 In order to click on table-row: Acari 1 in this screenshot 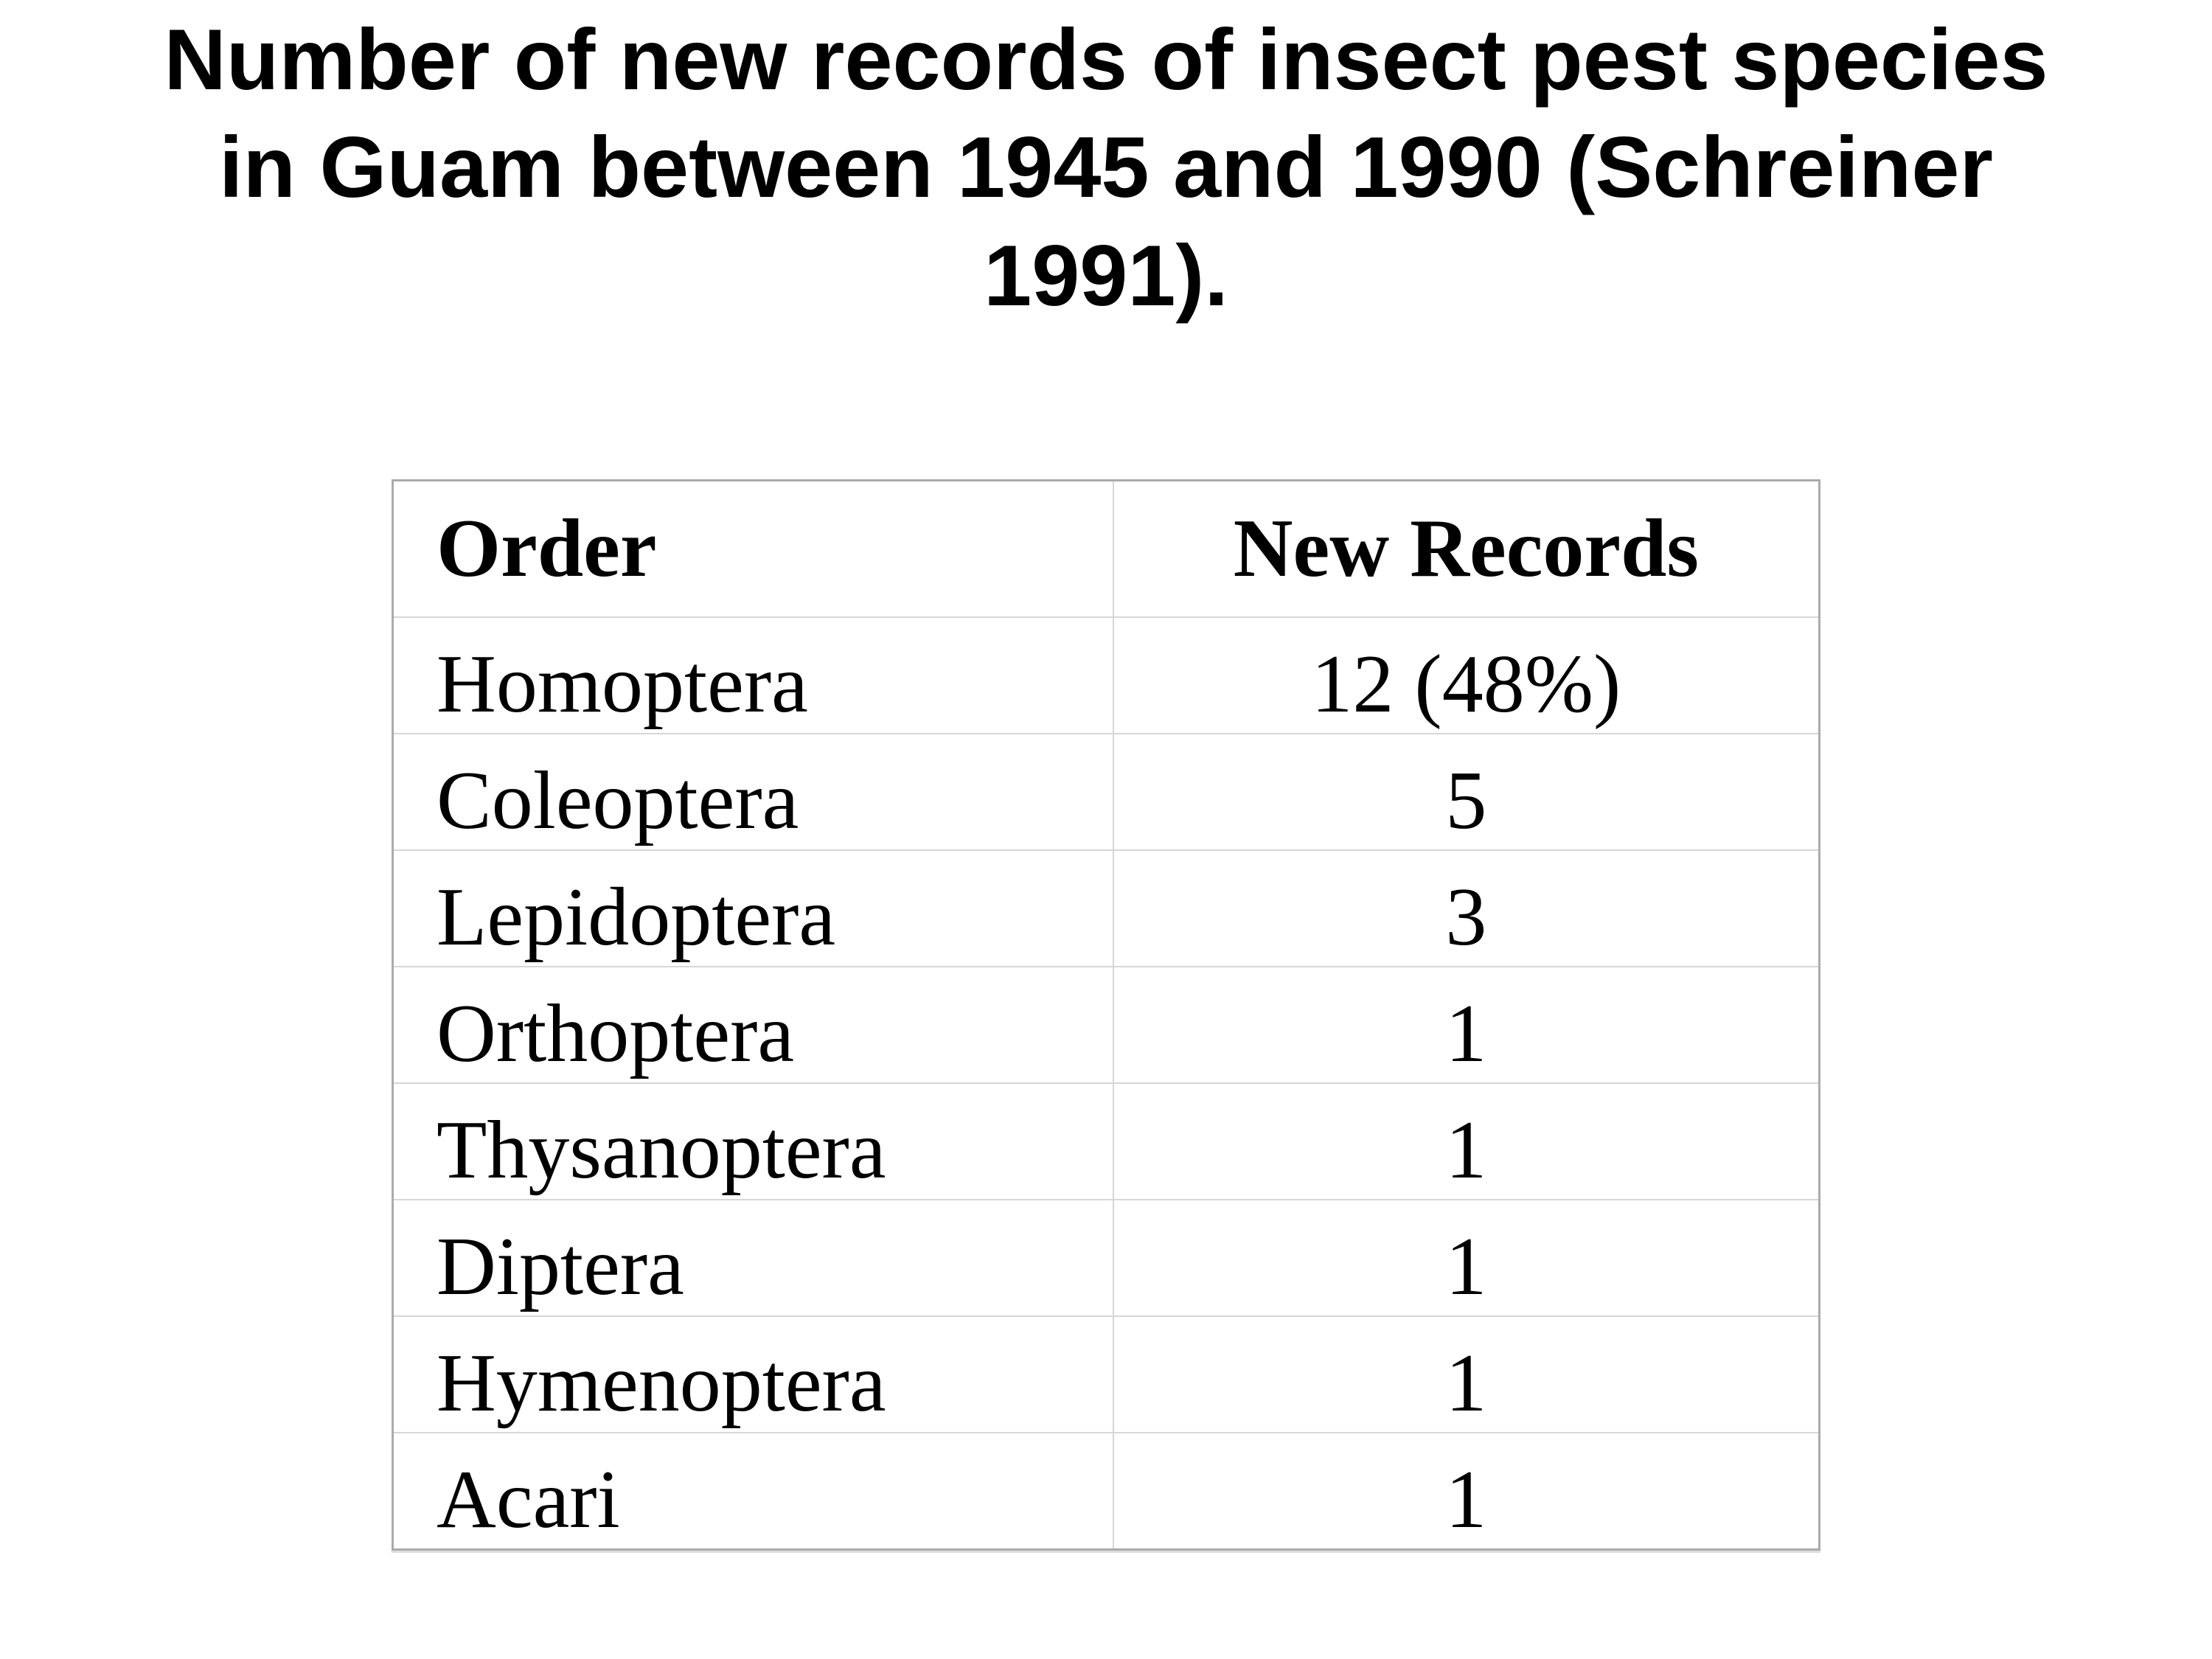, I will do `click(1106, 1491)`.